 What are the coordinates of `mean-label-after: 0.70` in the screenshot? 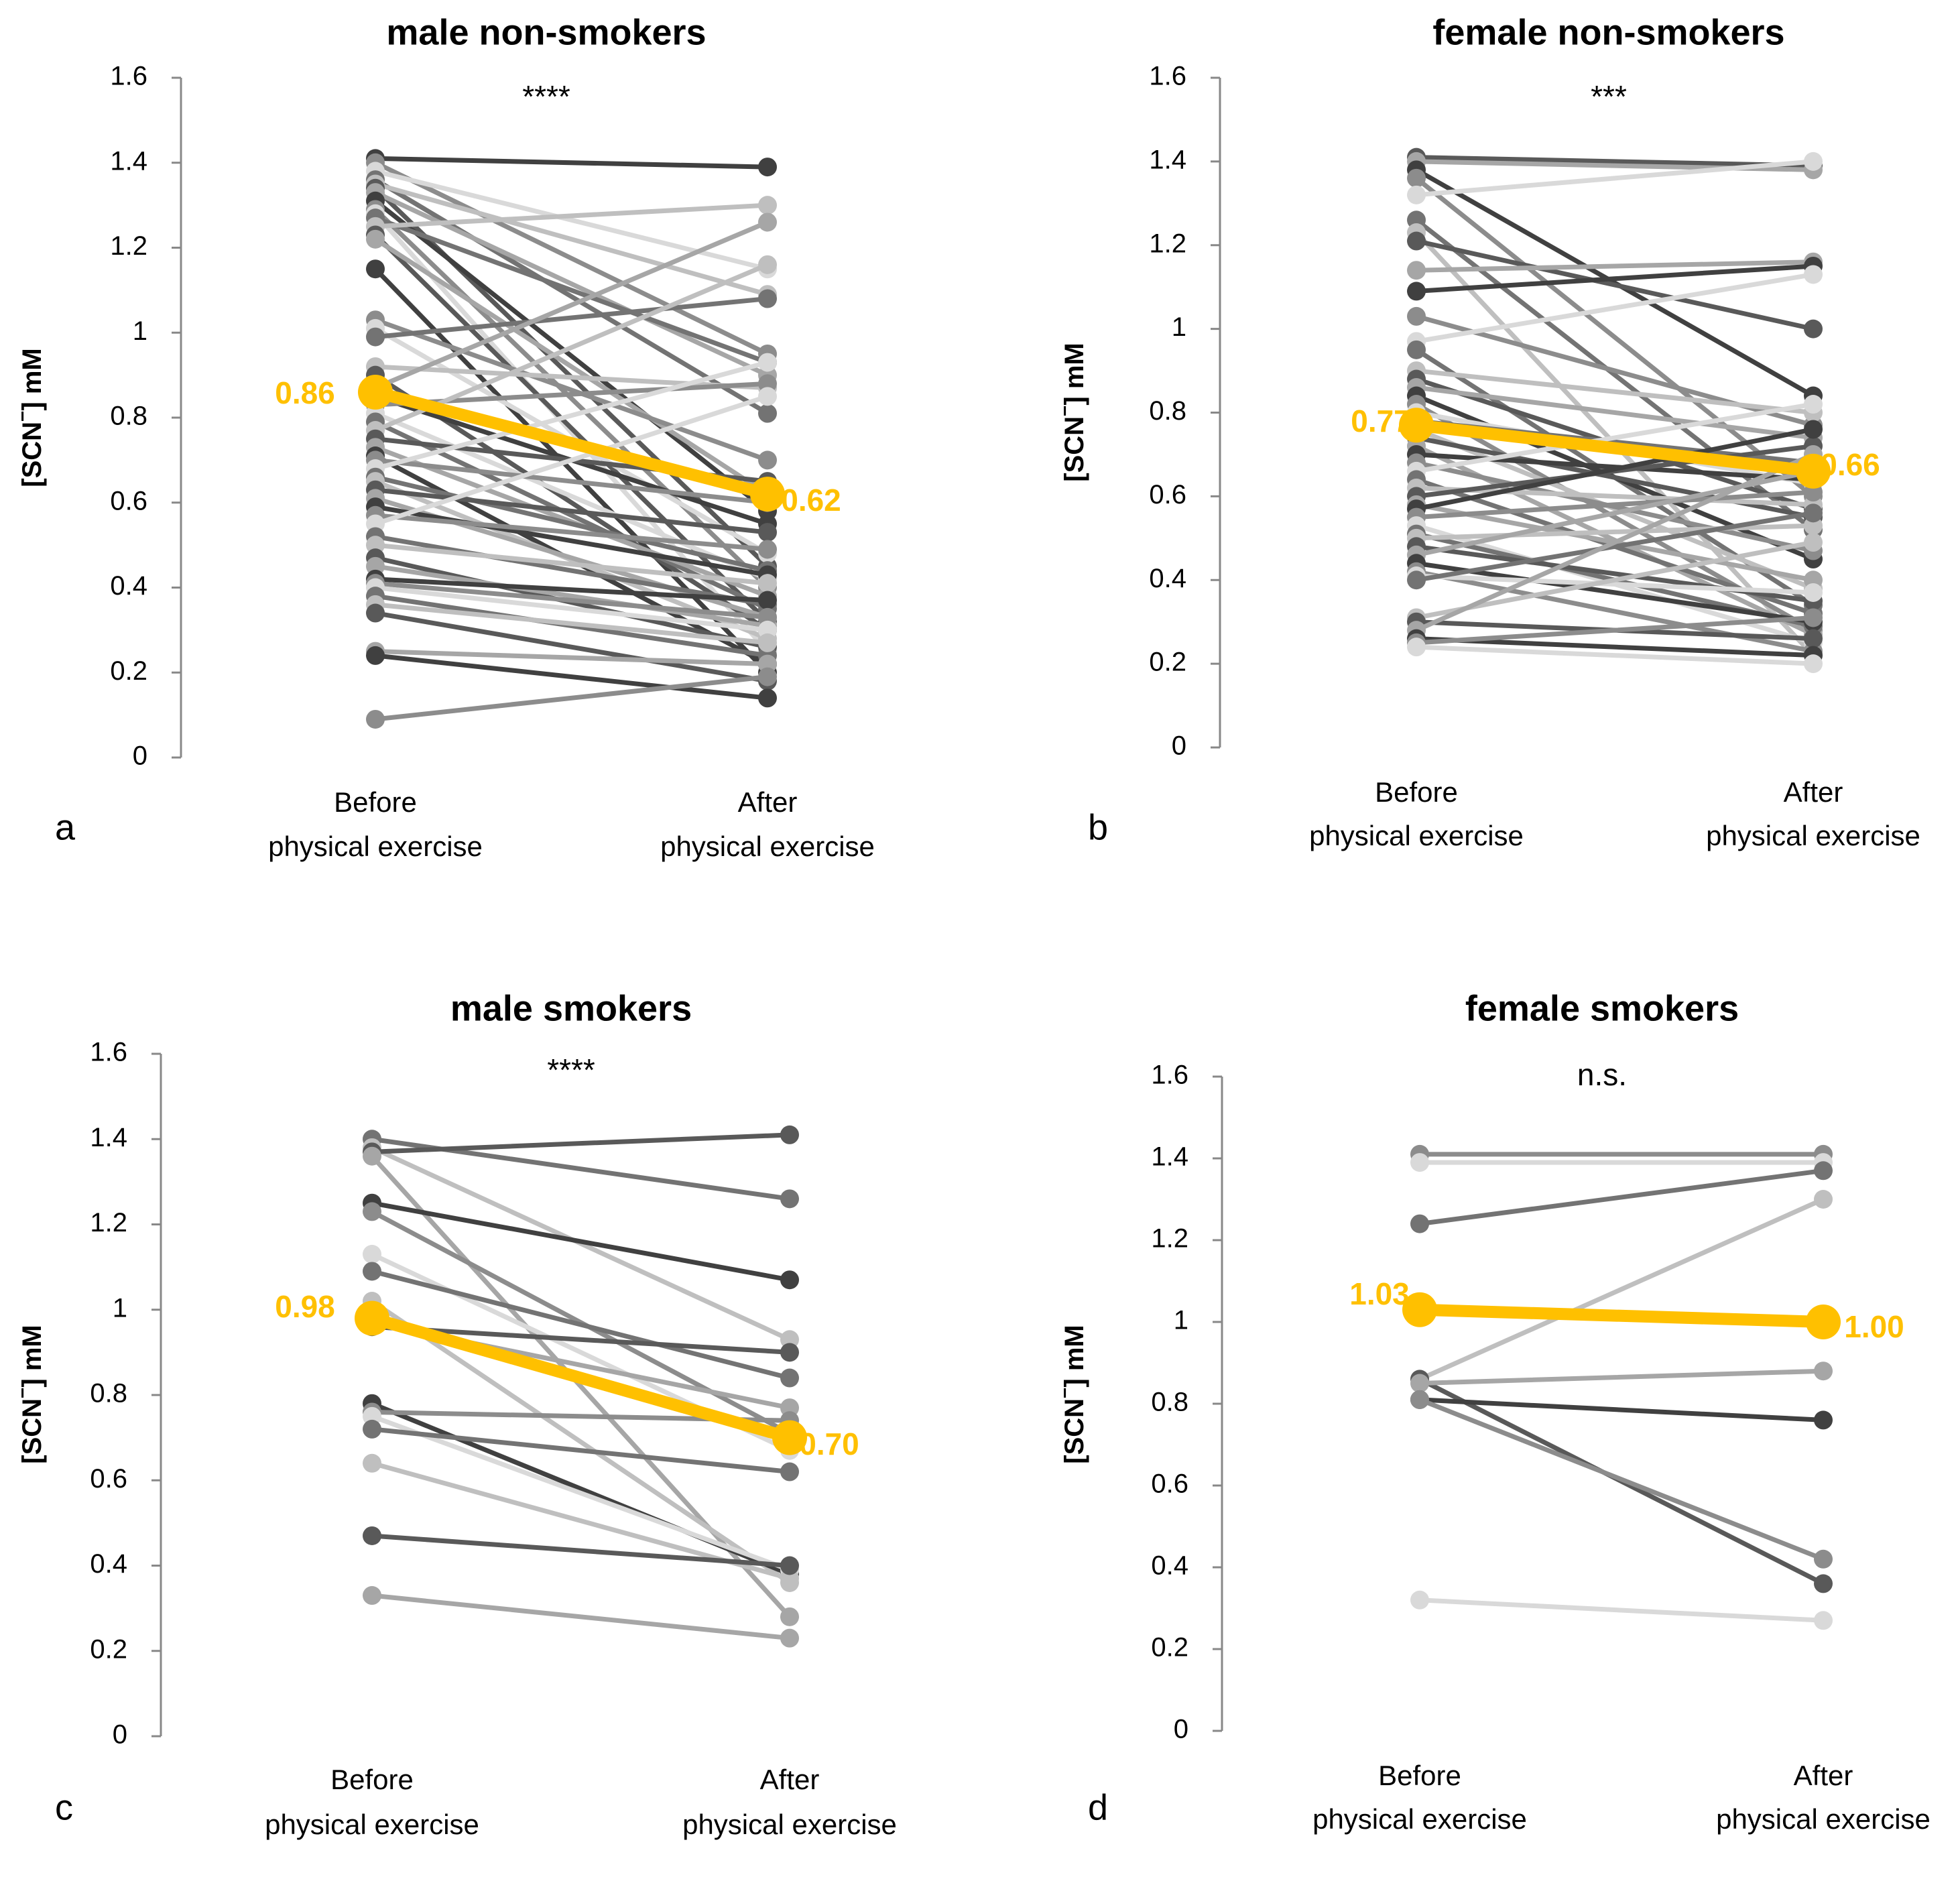 It's located at (829, 1444).